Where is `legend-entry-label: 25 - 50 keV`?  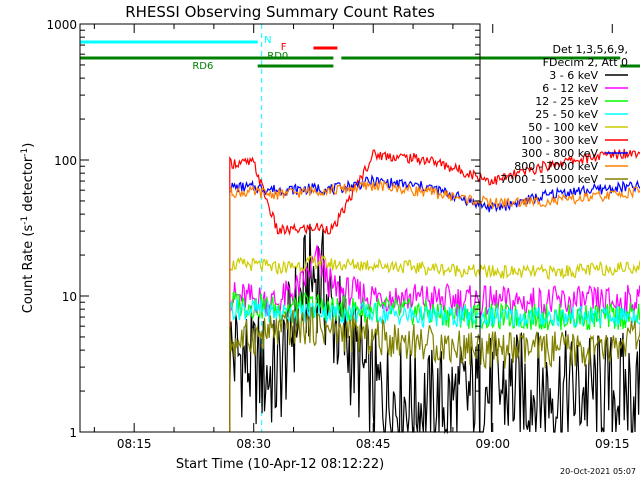 legend-entry-label: 25 - 50 keV is located at coordinates (566, 114).